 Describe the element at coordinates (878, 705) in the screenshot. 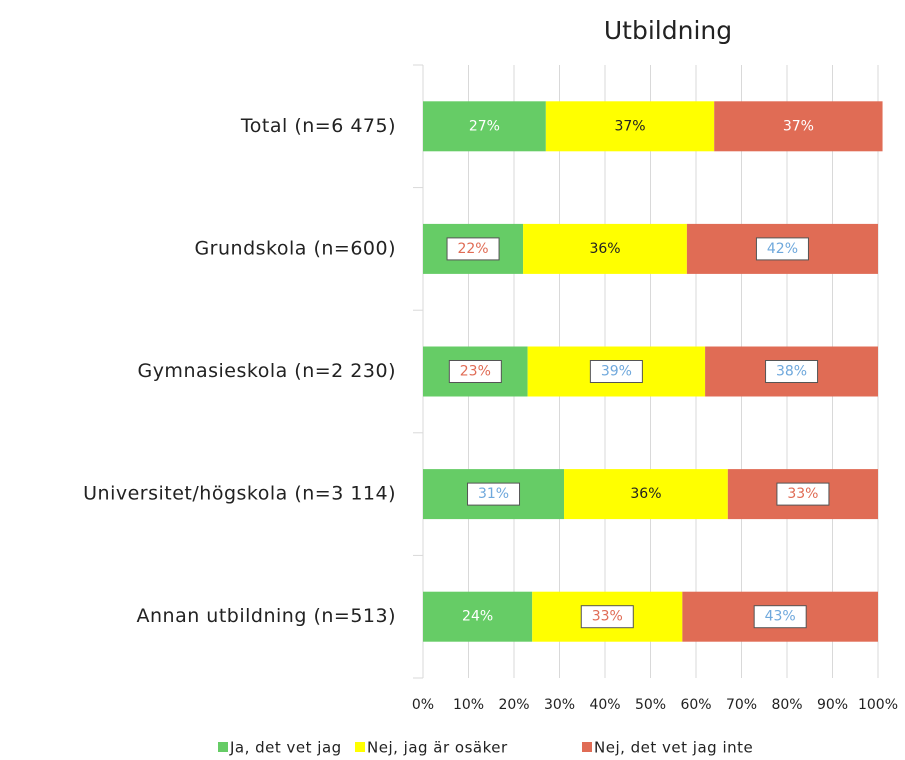

I see `x-tick-label: 100%` at that location.